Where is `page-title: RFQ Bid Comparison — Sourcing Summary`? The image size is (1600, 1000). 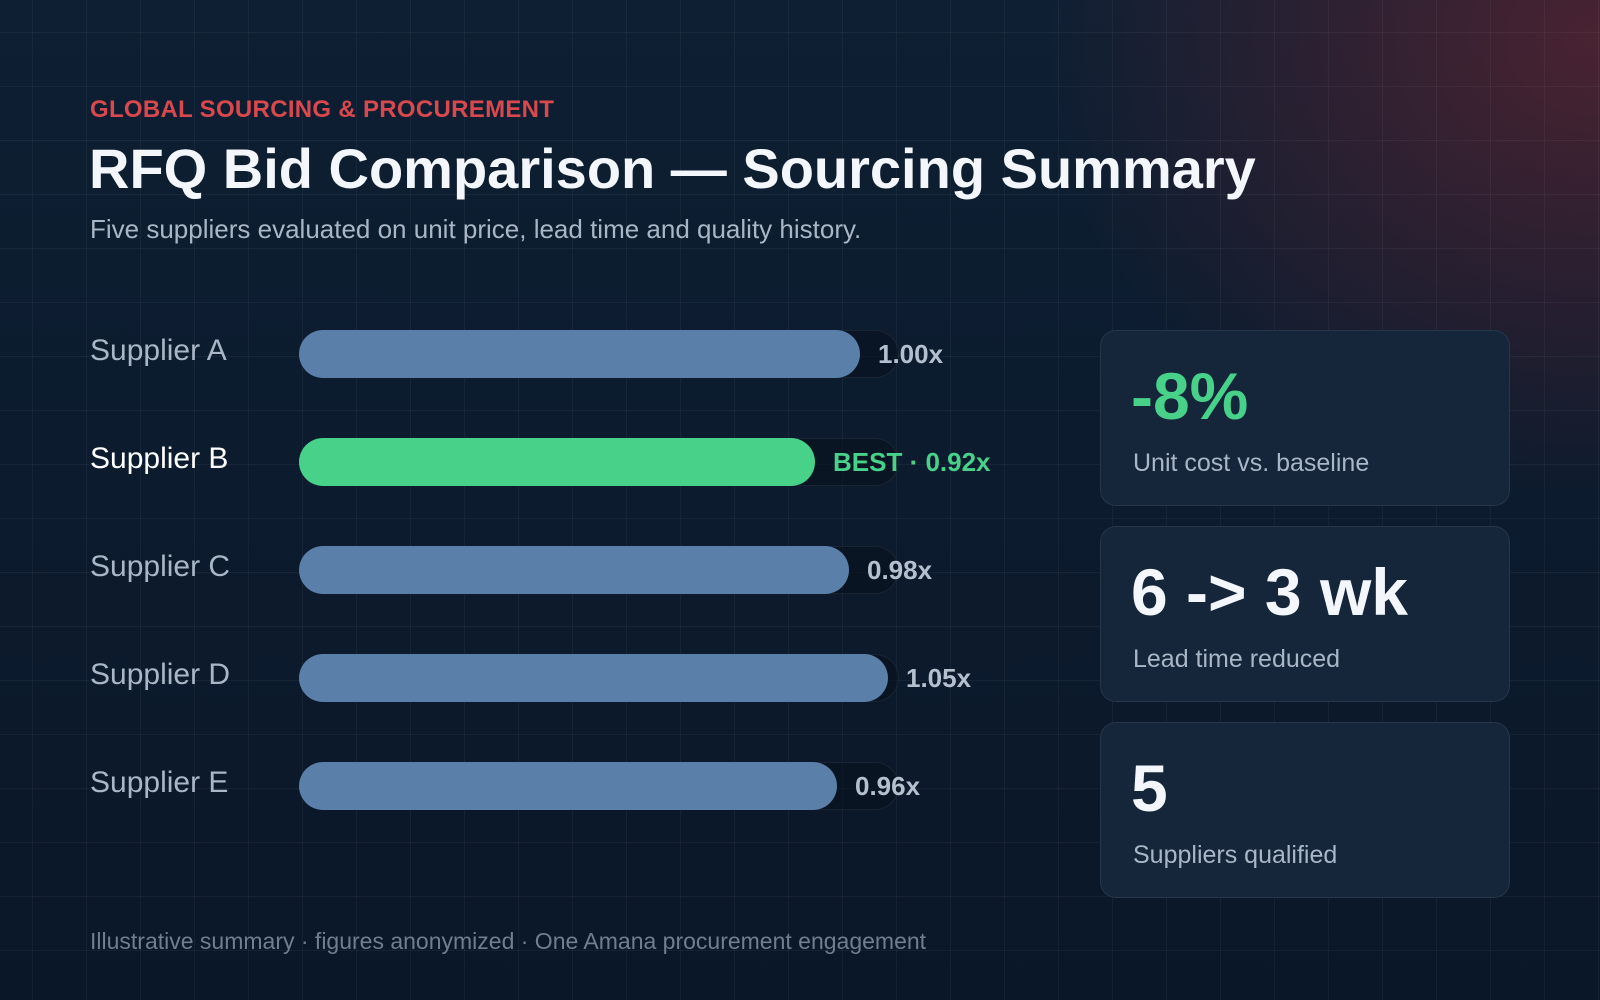
page-title: RFQ Bid Comparison — Sourcing Summary is located at coordinates (672, 168).